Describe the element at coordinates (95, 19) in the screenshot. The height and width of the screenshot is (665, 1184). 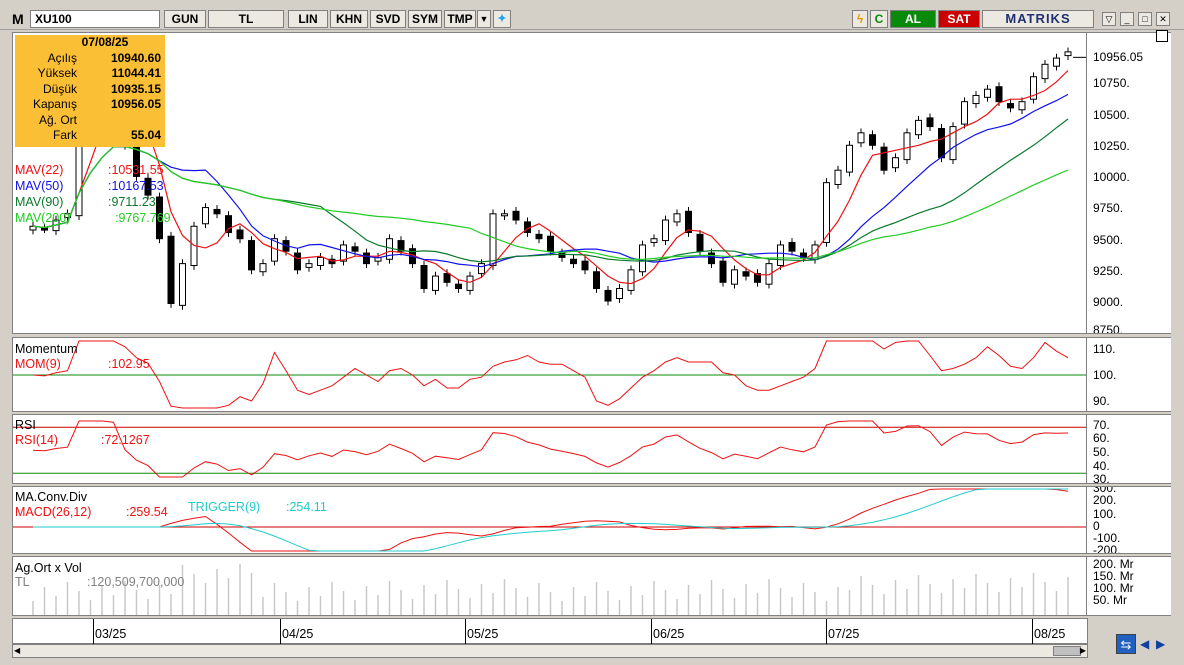
I see `symbol-field: XU100` at that location.